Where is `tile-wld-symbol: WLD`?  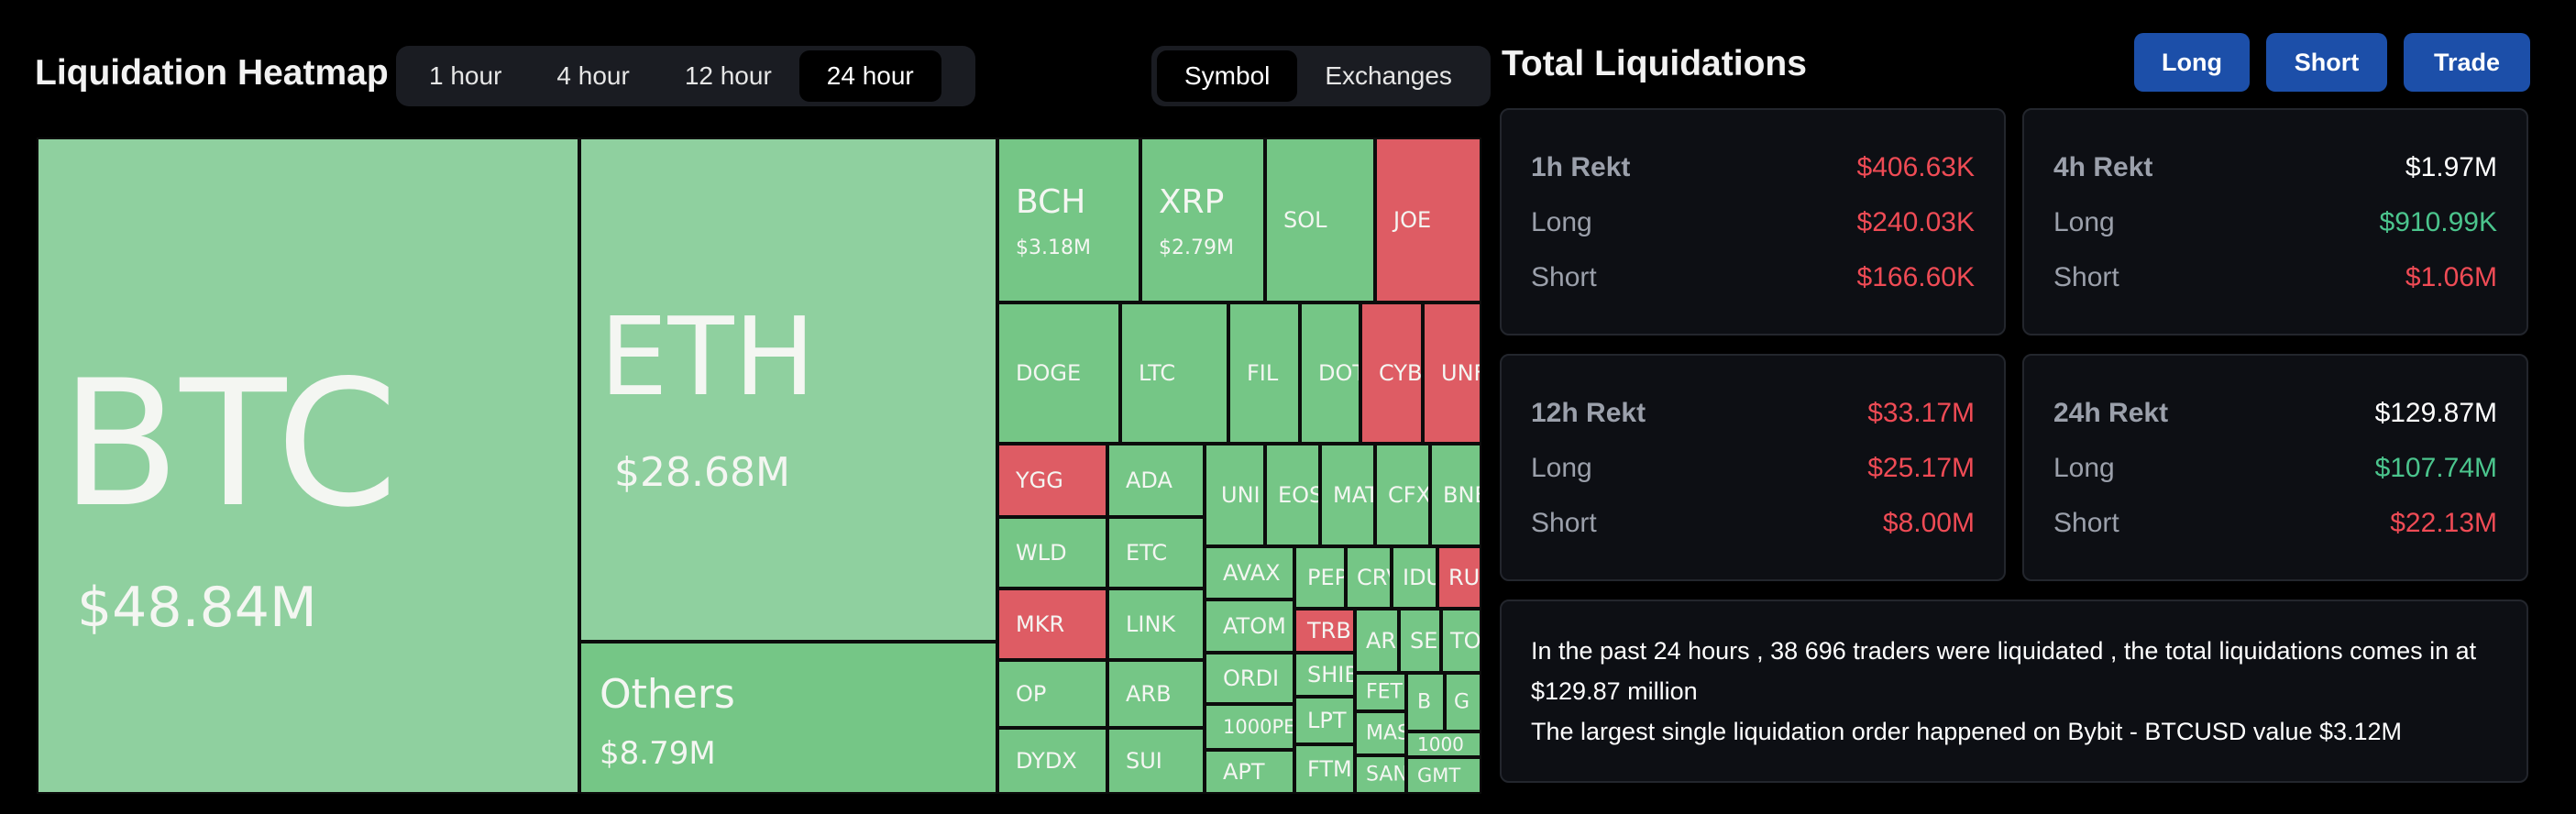 tile-wld-symbol: WLD is located at coordinates (1041, 553).